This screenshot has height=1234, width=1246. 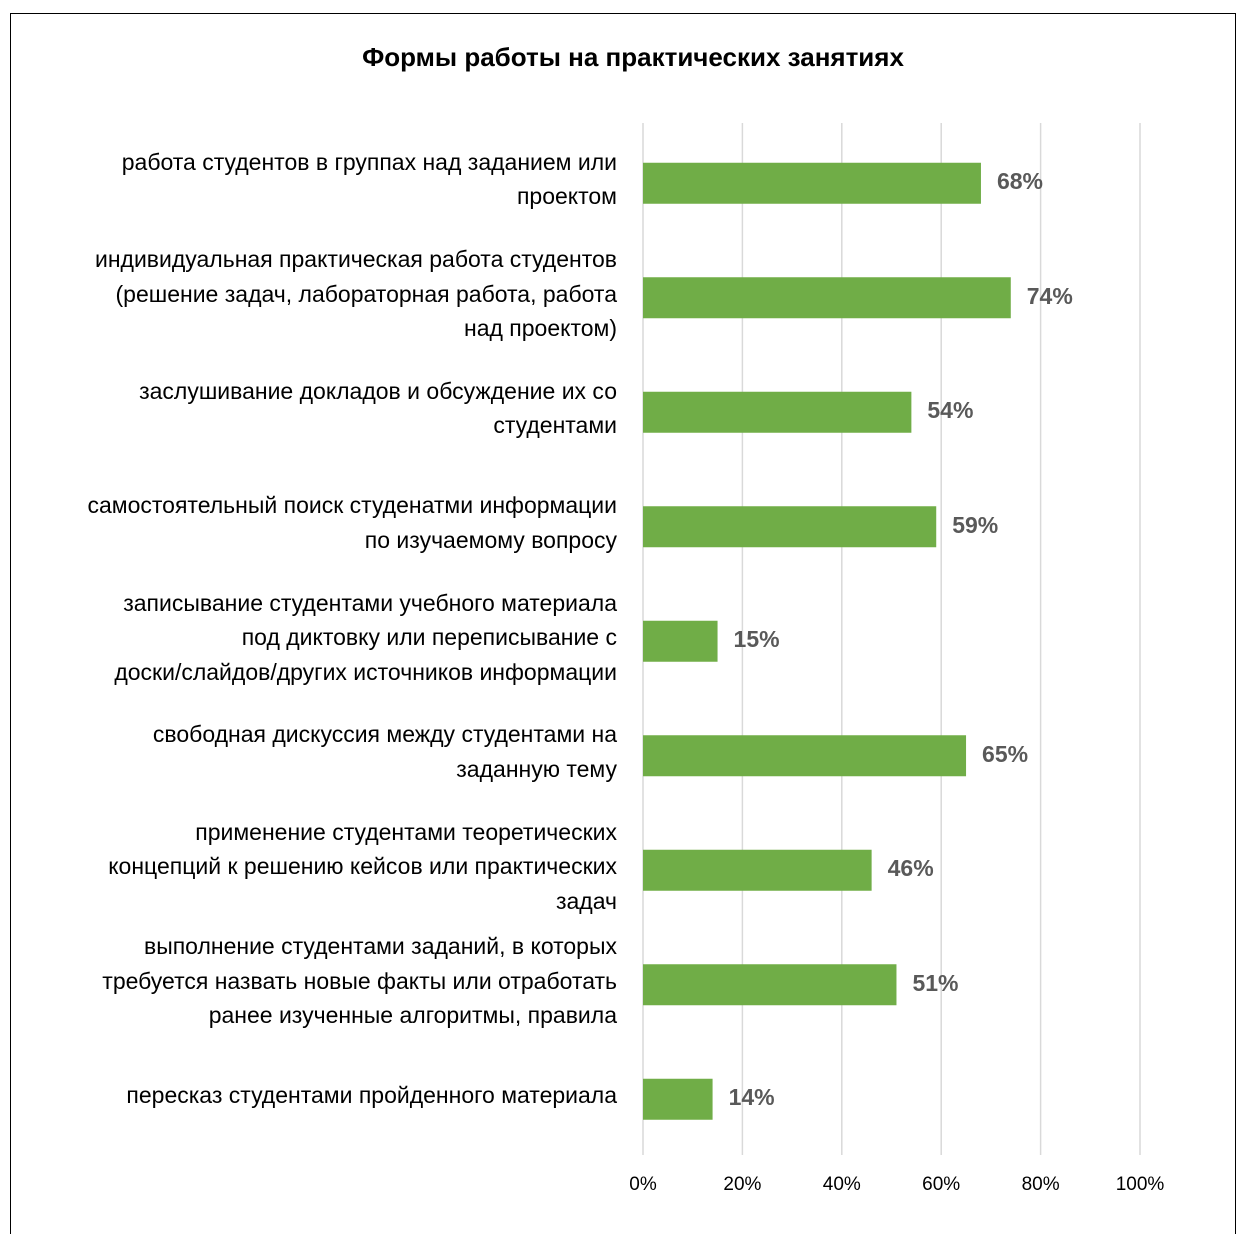 I want to click on x-tick-label: 100%, so click(x=1140, y=1184).